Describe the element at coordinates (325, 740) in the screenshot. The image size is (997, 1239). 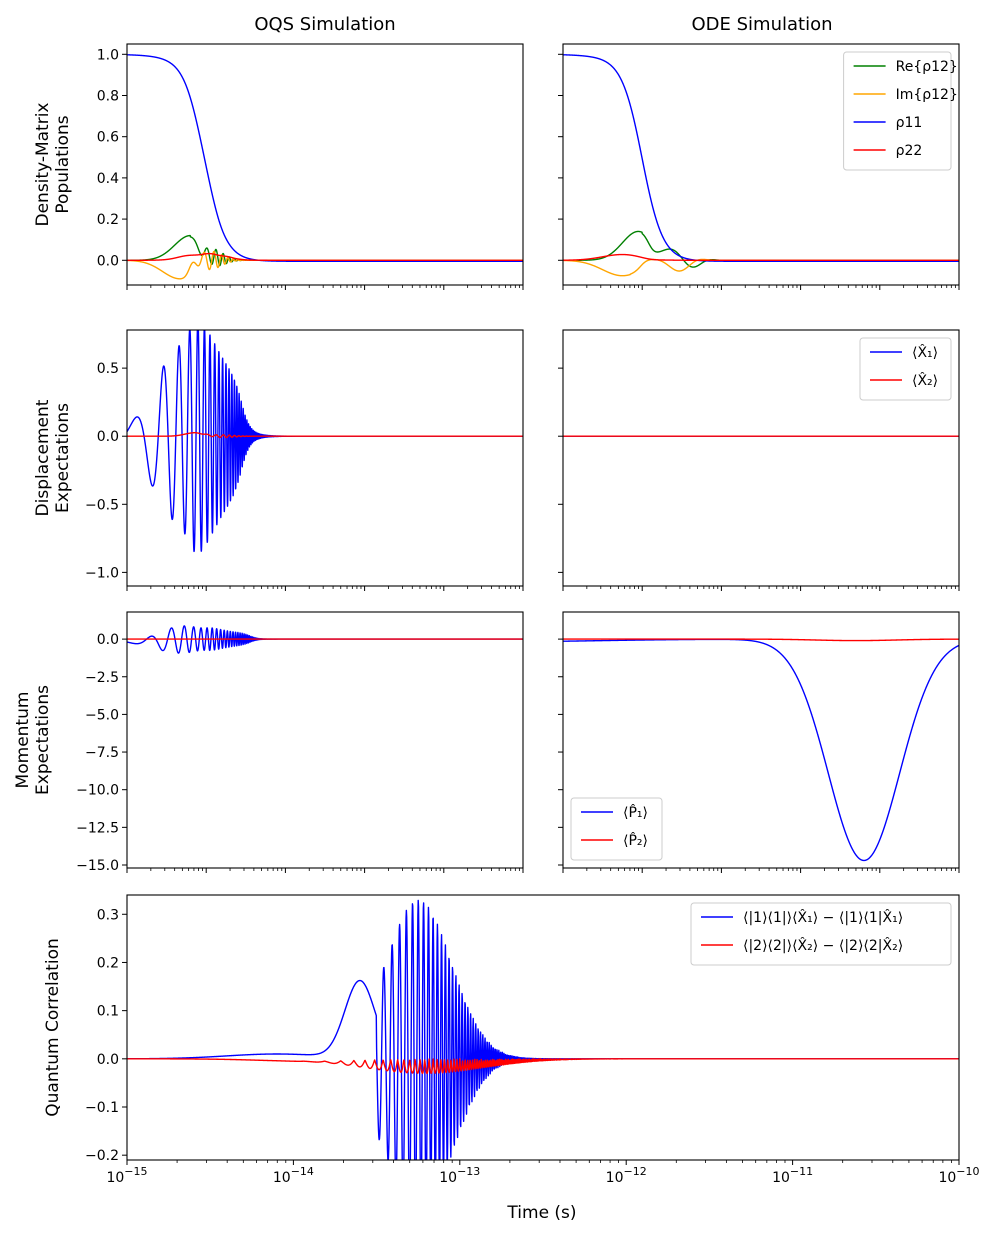
I see `mom-oqs-frame` at that location.